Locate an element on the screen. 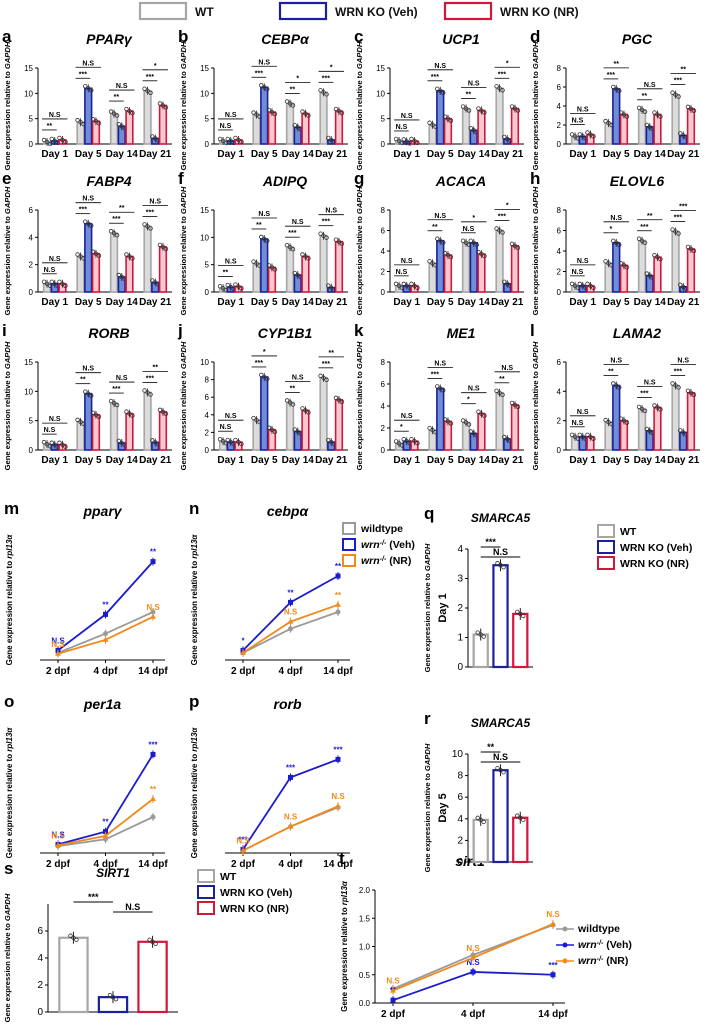  zf-legend-marker-veh is located at coordinates (565, 945).